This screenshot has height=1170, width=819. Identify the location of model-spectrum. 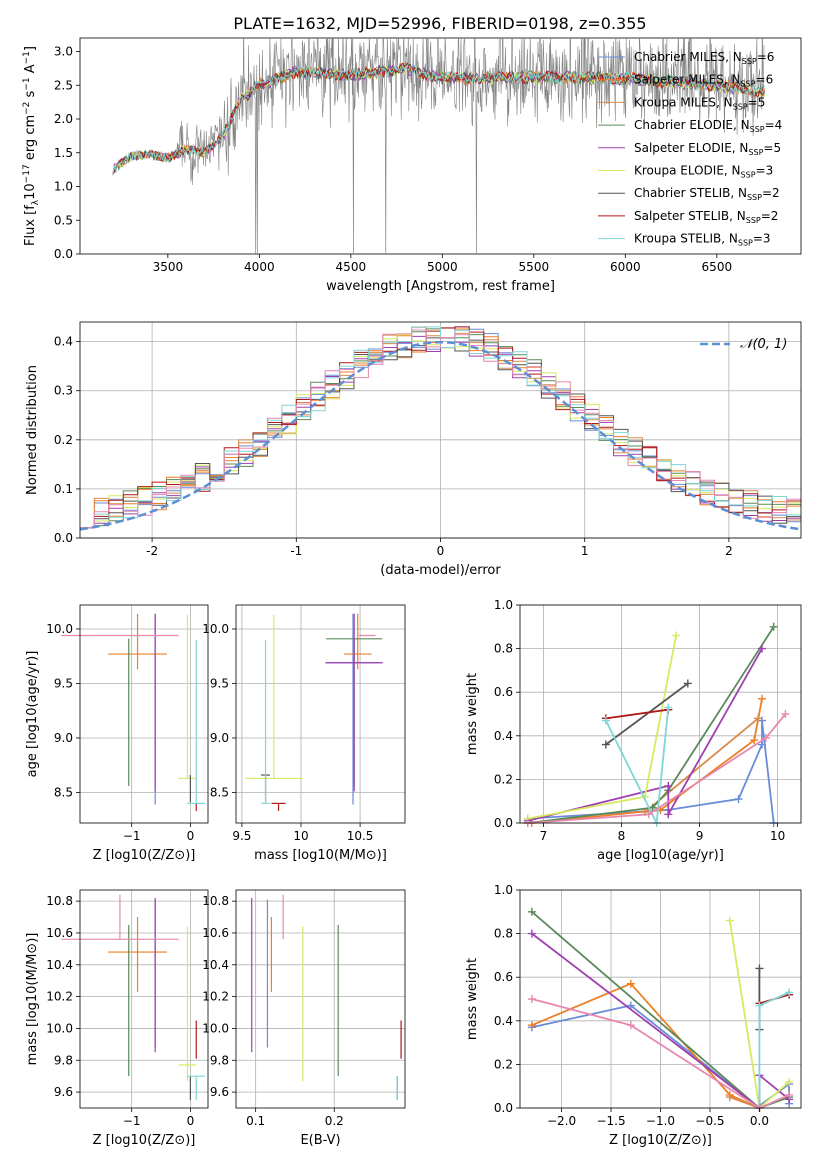
(438, 119).